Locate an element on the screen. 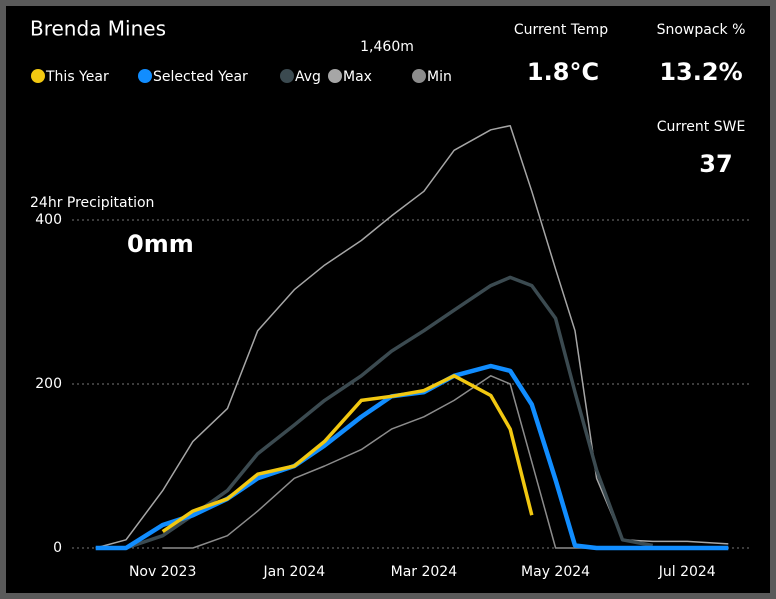  stat-value: 0mm is located at coordinates (160, 244).